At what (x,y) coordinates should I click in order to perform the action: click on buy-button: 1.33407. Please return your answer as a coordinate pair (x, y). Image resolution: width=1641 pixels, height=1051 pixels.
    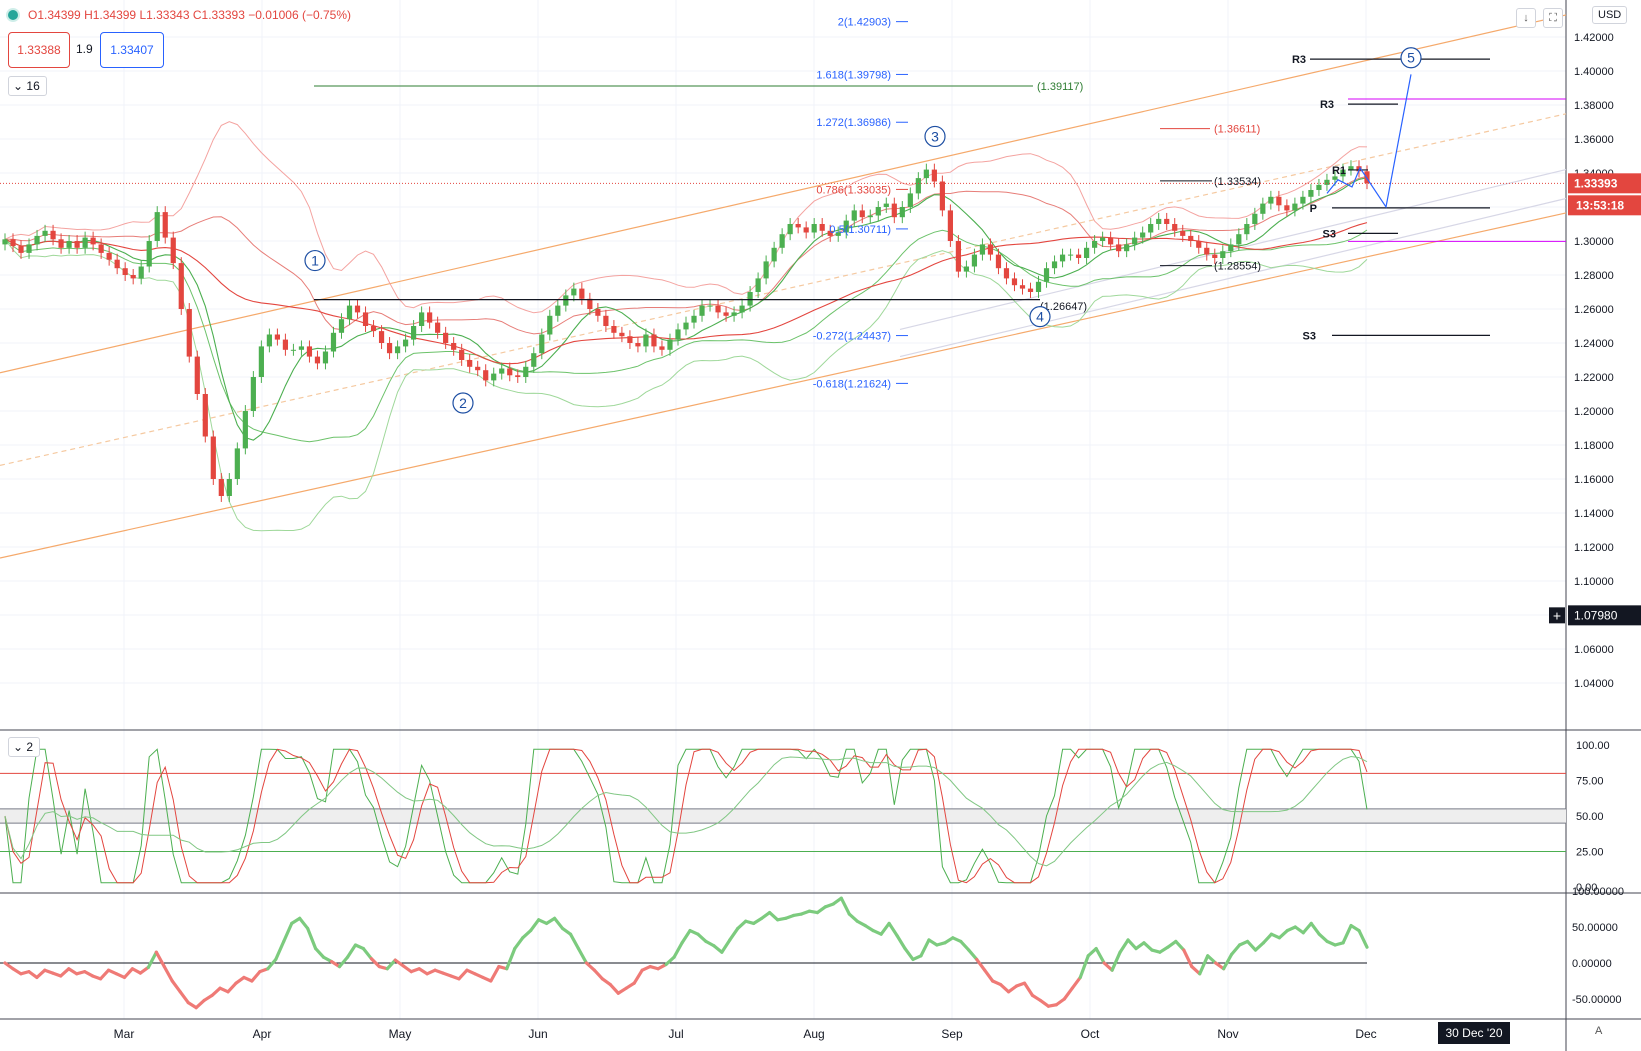
    Looking at the image, I should click on (132, 50).